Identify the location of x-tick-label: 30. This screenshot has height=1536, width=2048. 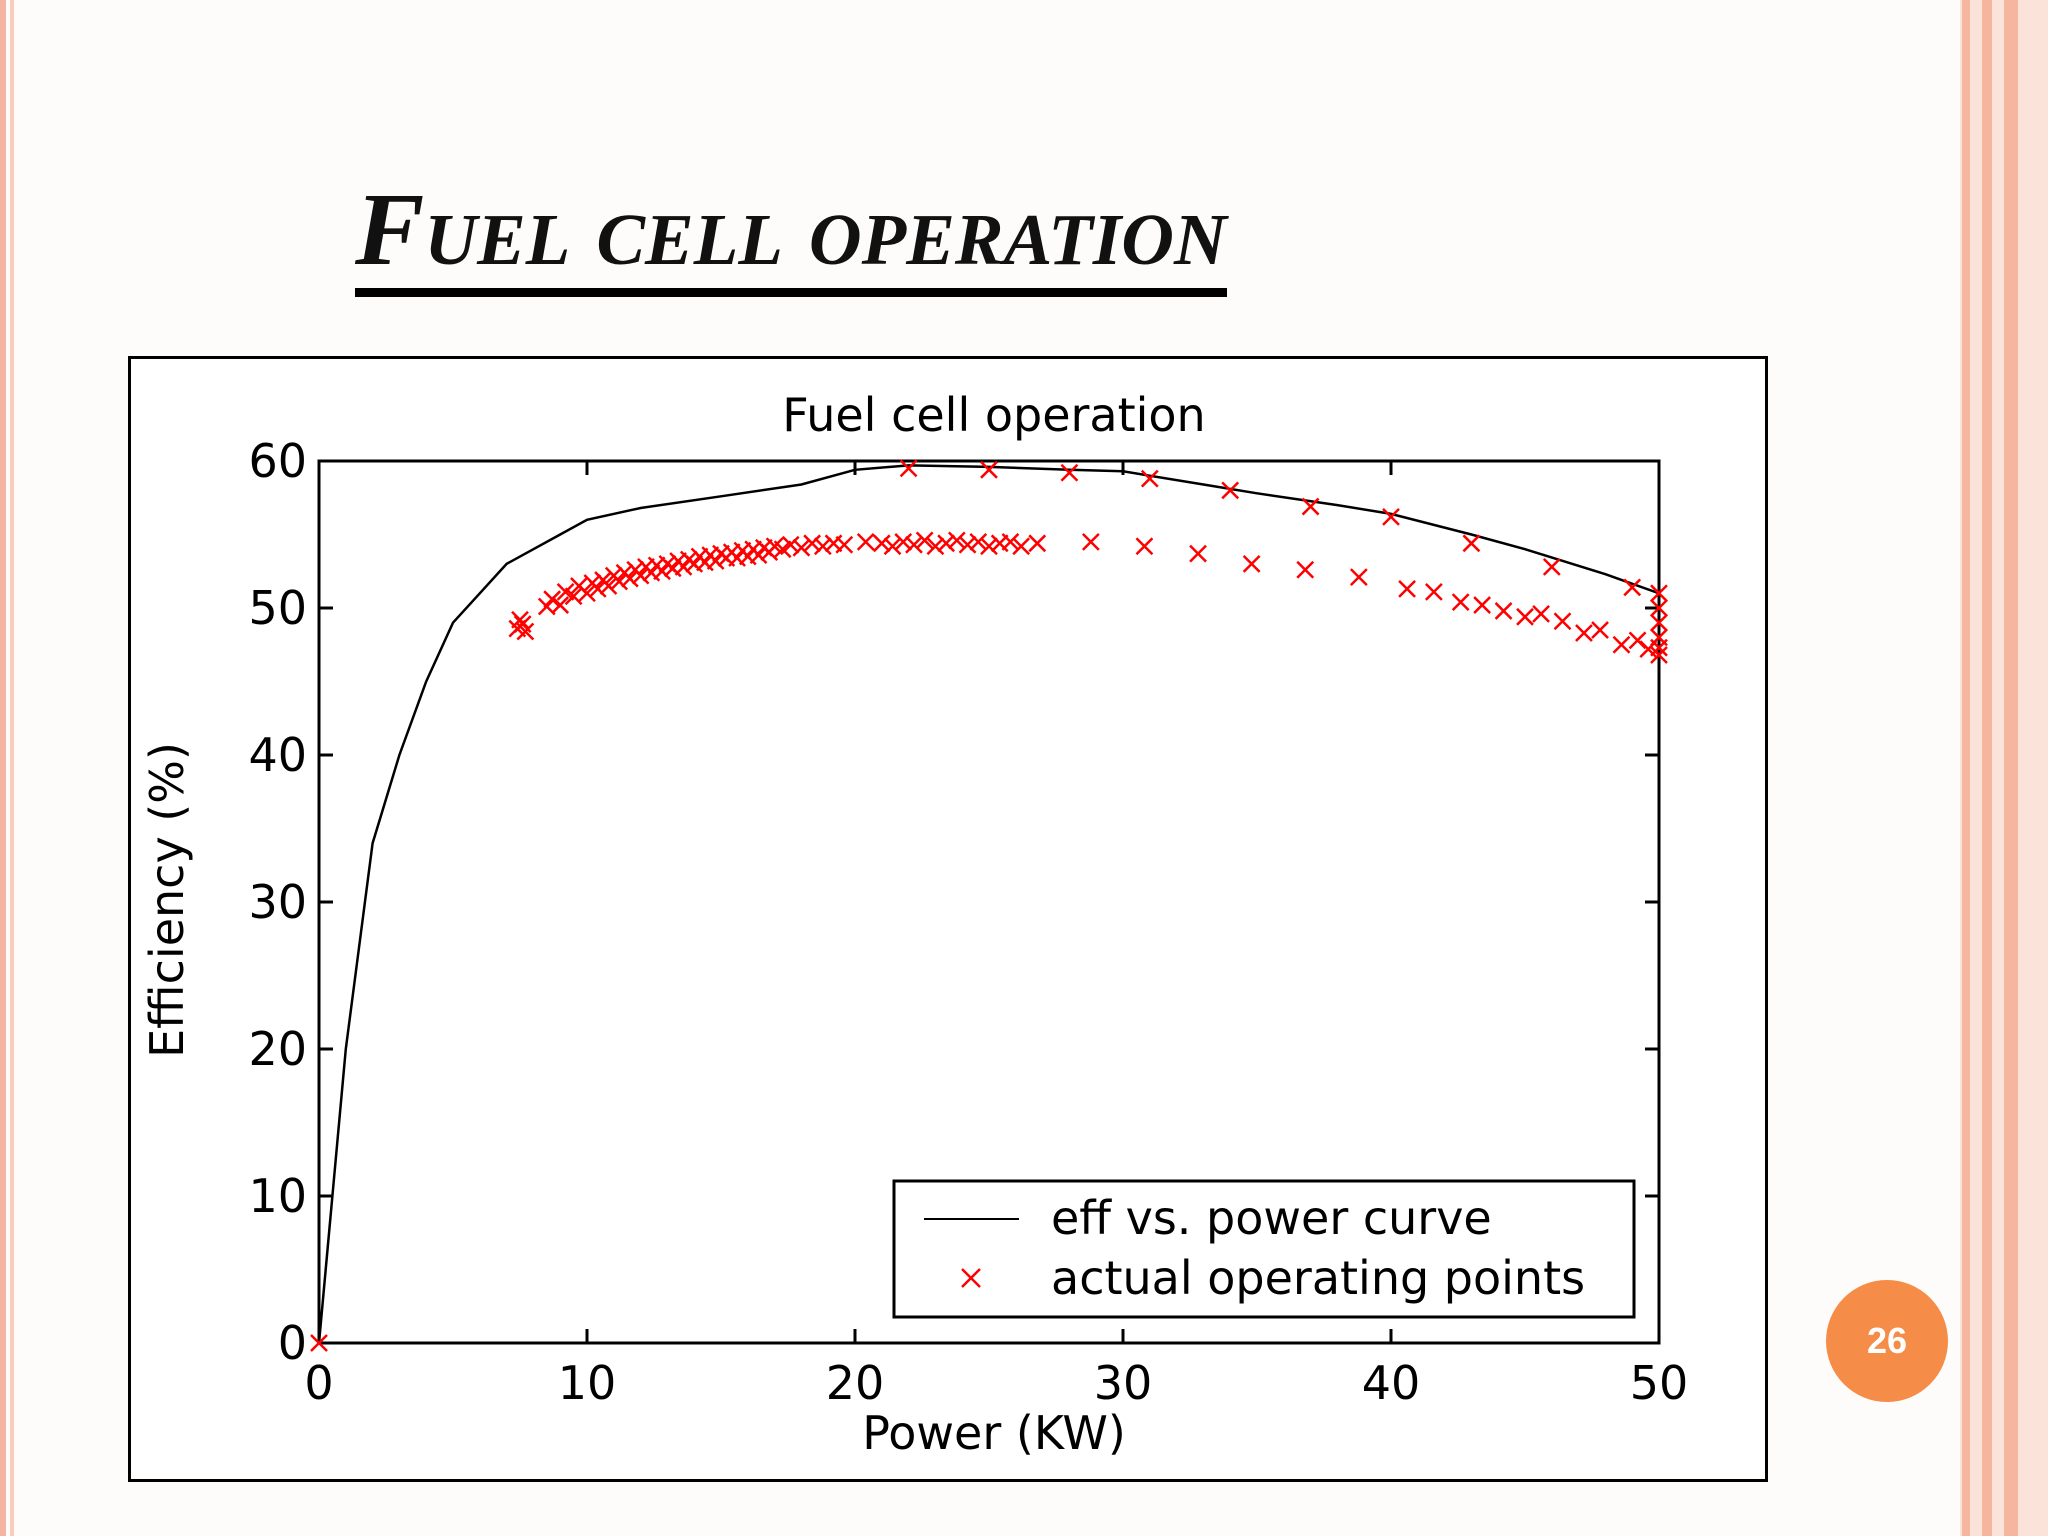
(1123, 1383).